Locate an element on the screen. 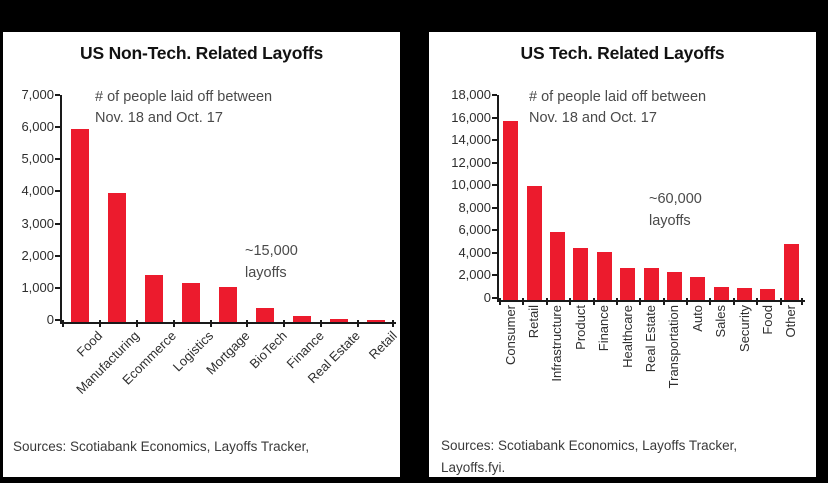  bar-infrastructure is located at coordinates (557, 266).